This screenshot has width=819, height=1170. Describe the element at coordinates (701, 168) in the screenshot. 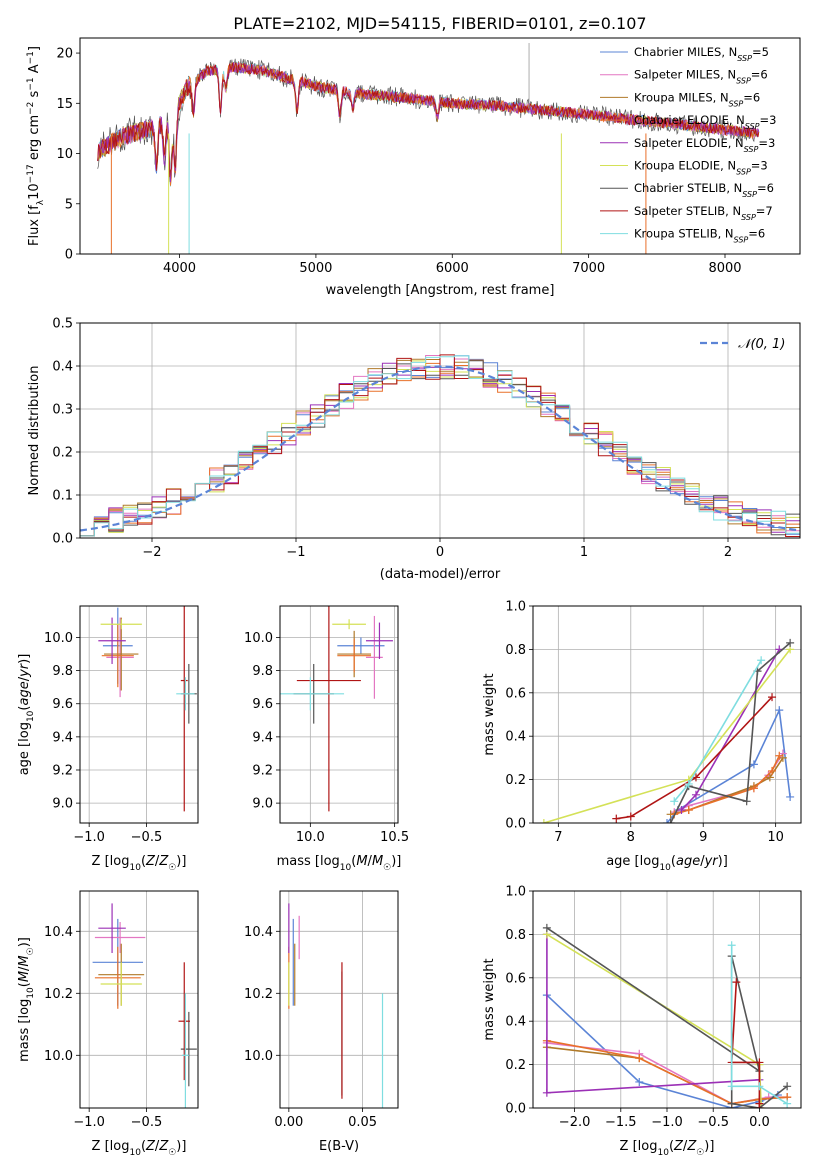

I see `legend-label: Kroupa ELODIE, NSSP=3` at that location.